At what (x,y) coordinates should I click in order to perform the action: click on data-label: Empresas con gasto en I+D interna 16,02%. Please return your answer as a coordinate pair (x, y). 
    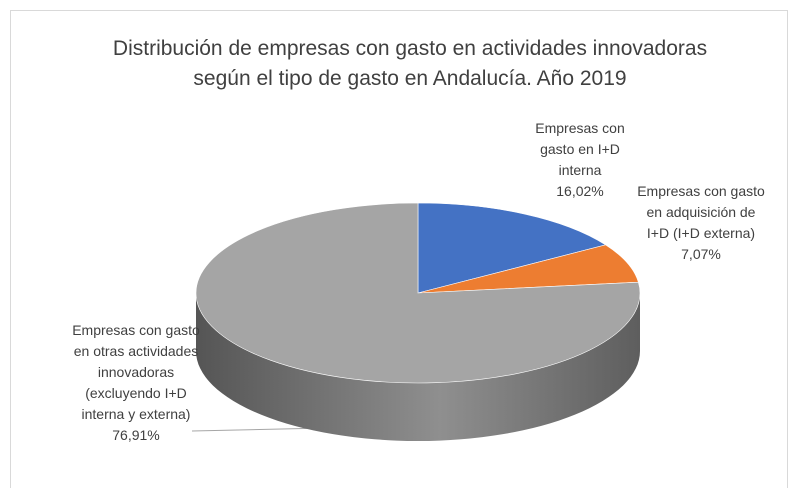
    Looking at the image, I should click on (580, 160).